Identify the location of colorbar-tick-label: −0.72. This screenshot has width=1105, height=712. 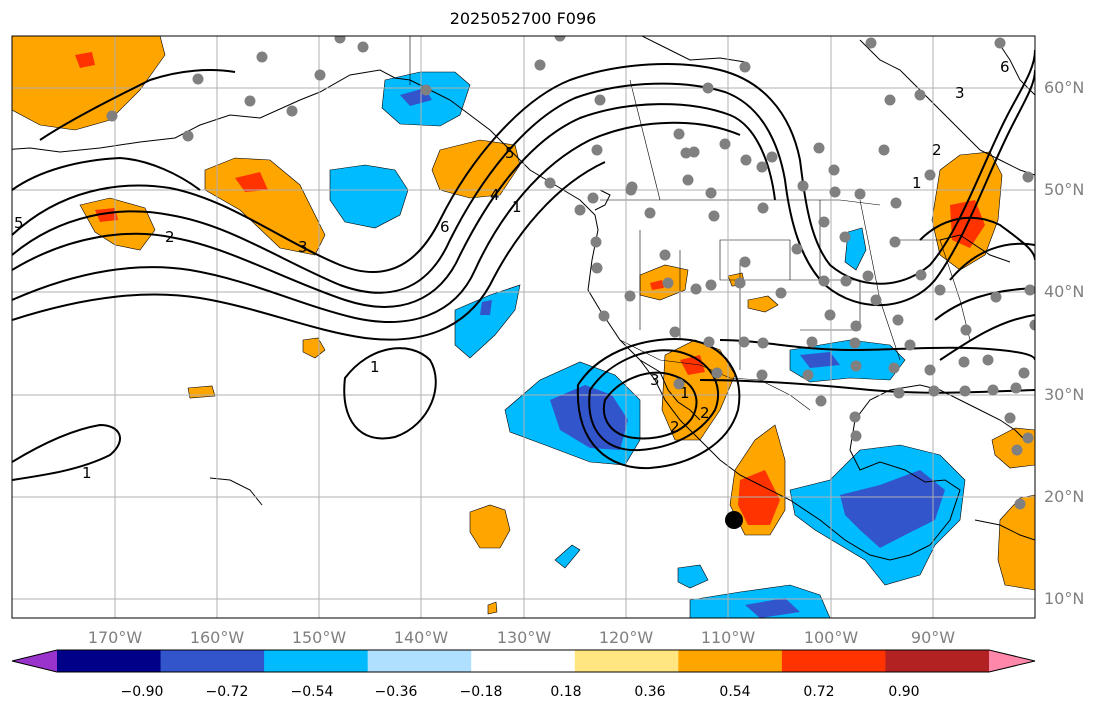
(227, 692).